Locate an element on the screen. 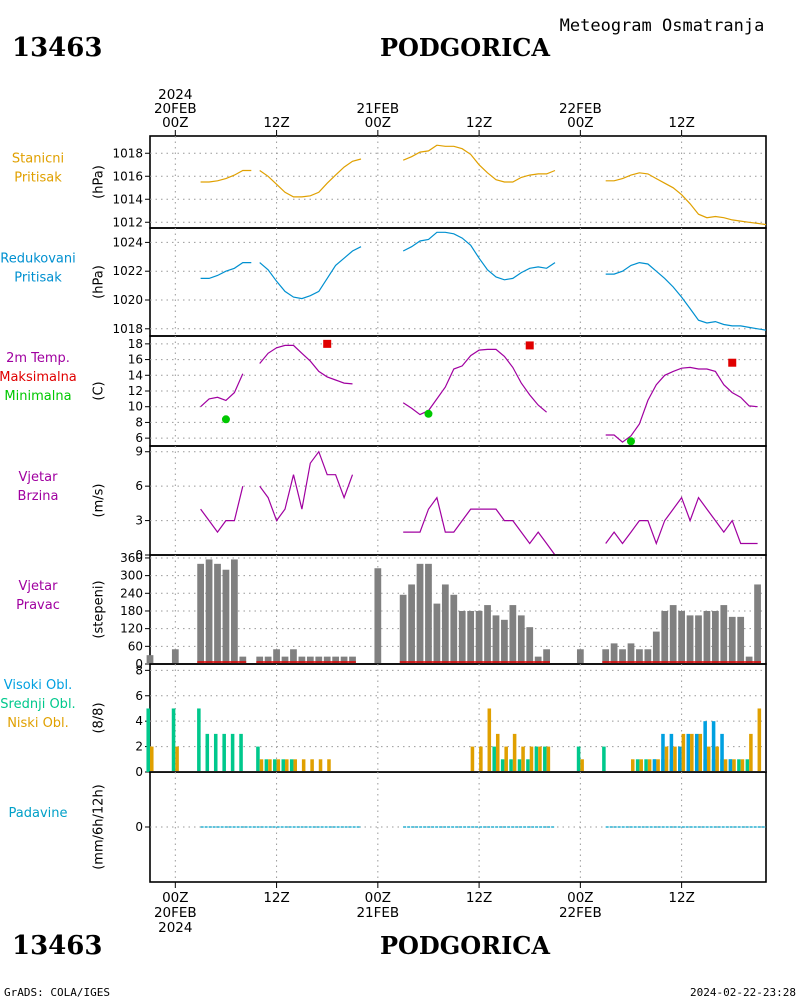 The image size is (800, 1000). y-tick-label: 1012 is located at coordinates (127, 222).